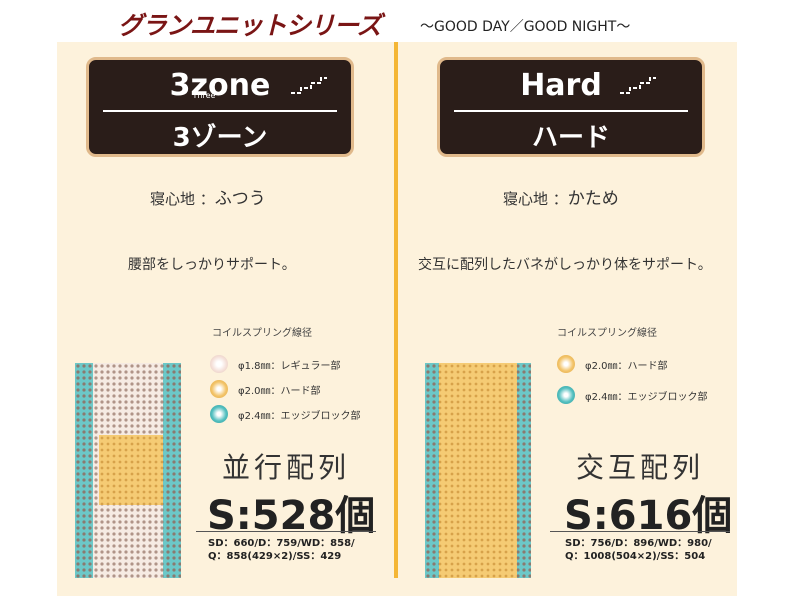 The width and height of the screenshot is (800, 600). I want to click on page-title: グランユニットシリーズ, so click(250, 25).